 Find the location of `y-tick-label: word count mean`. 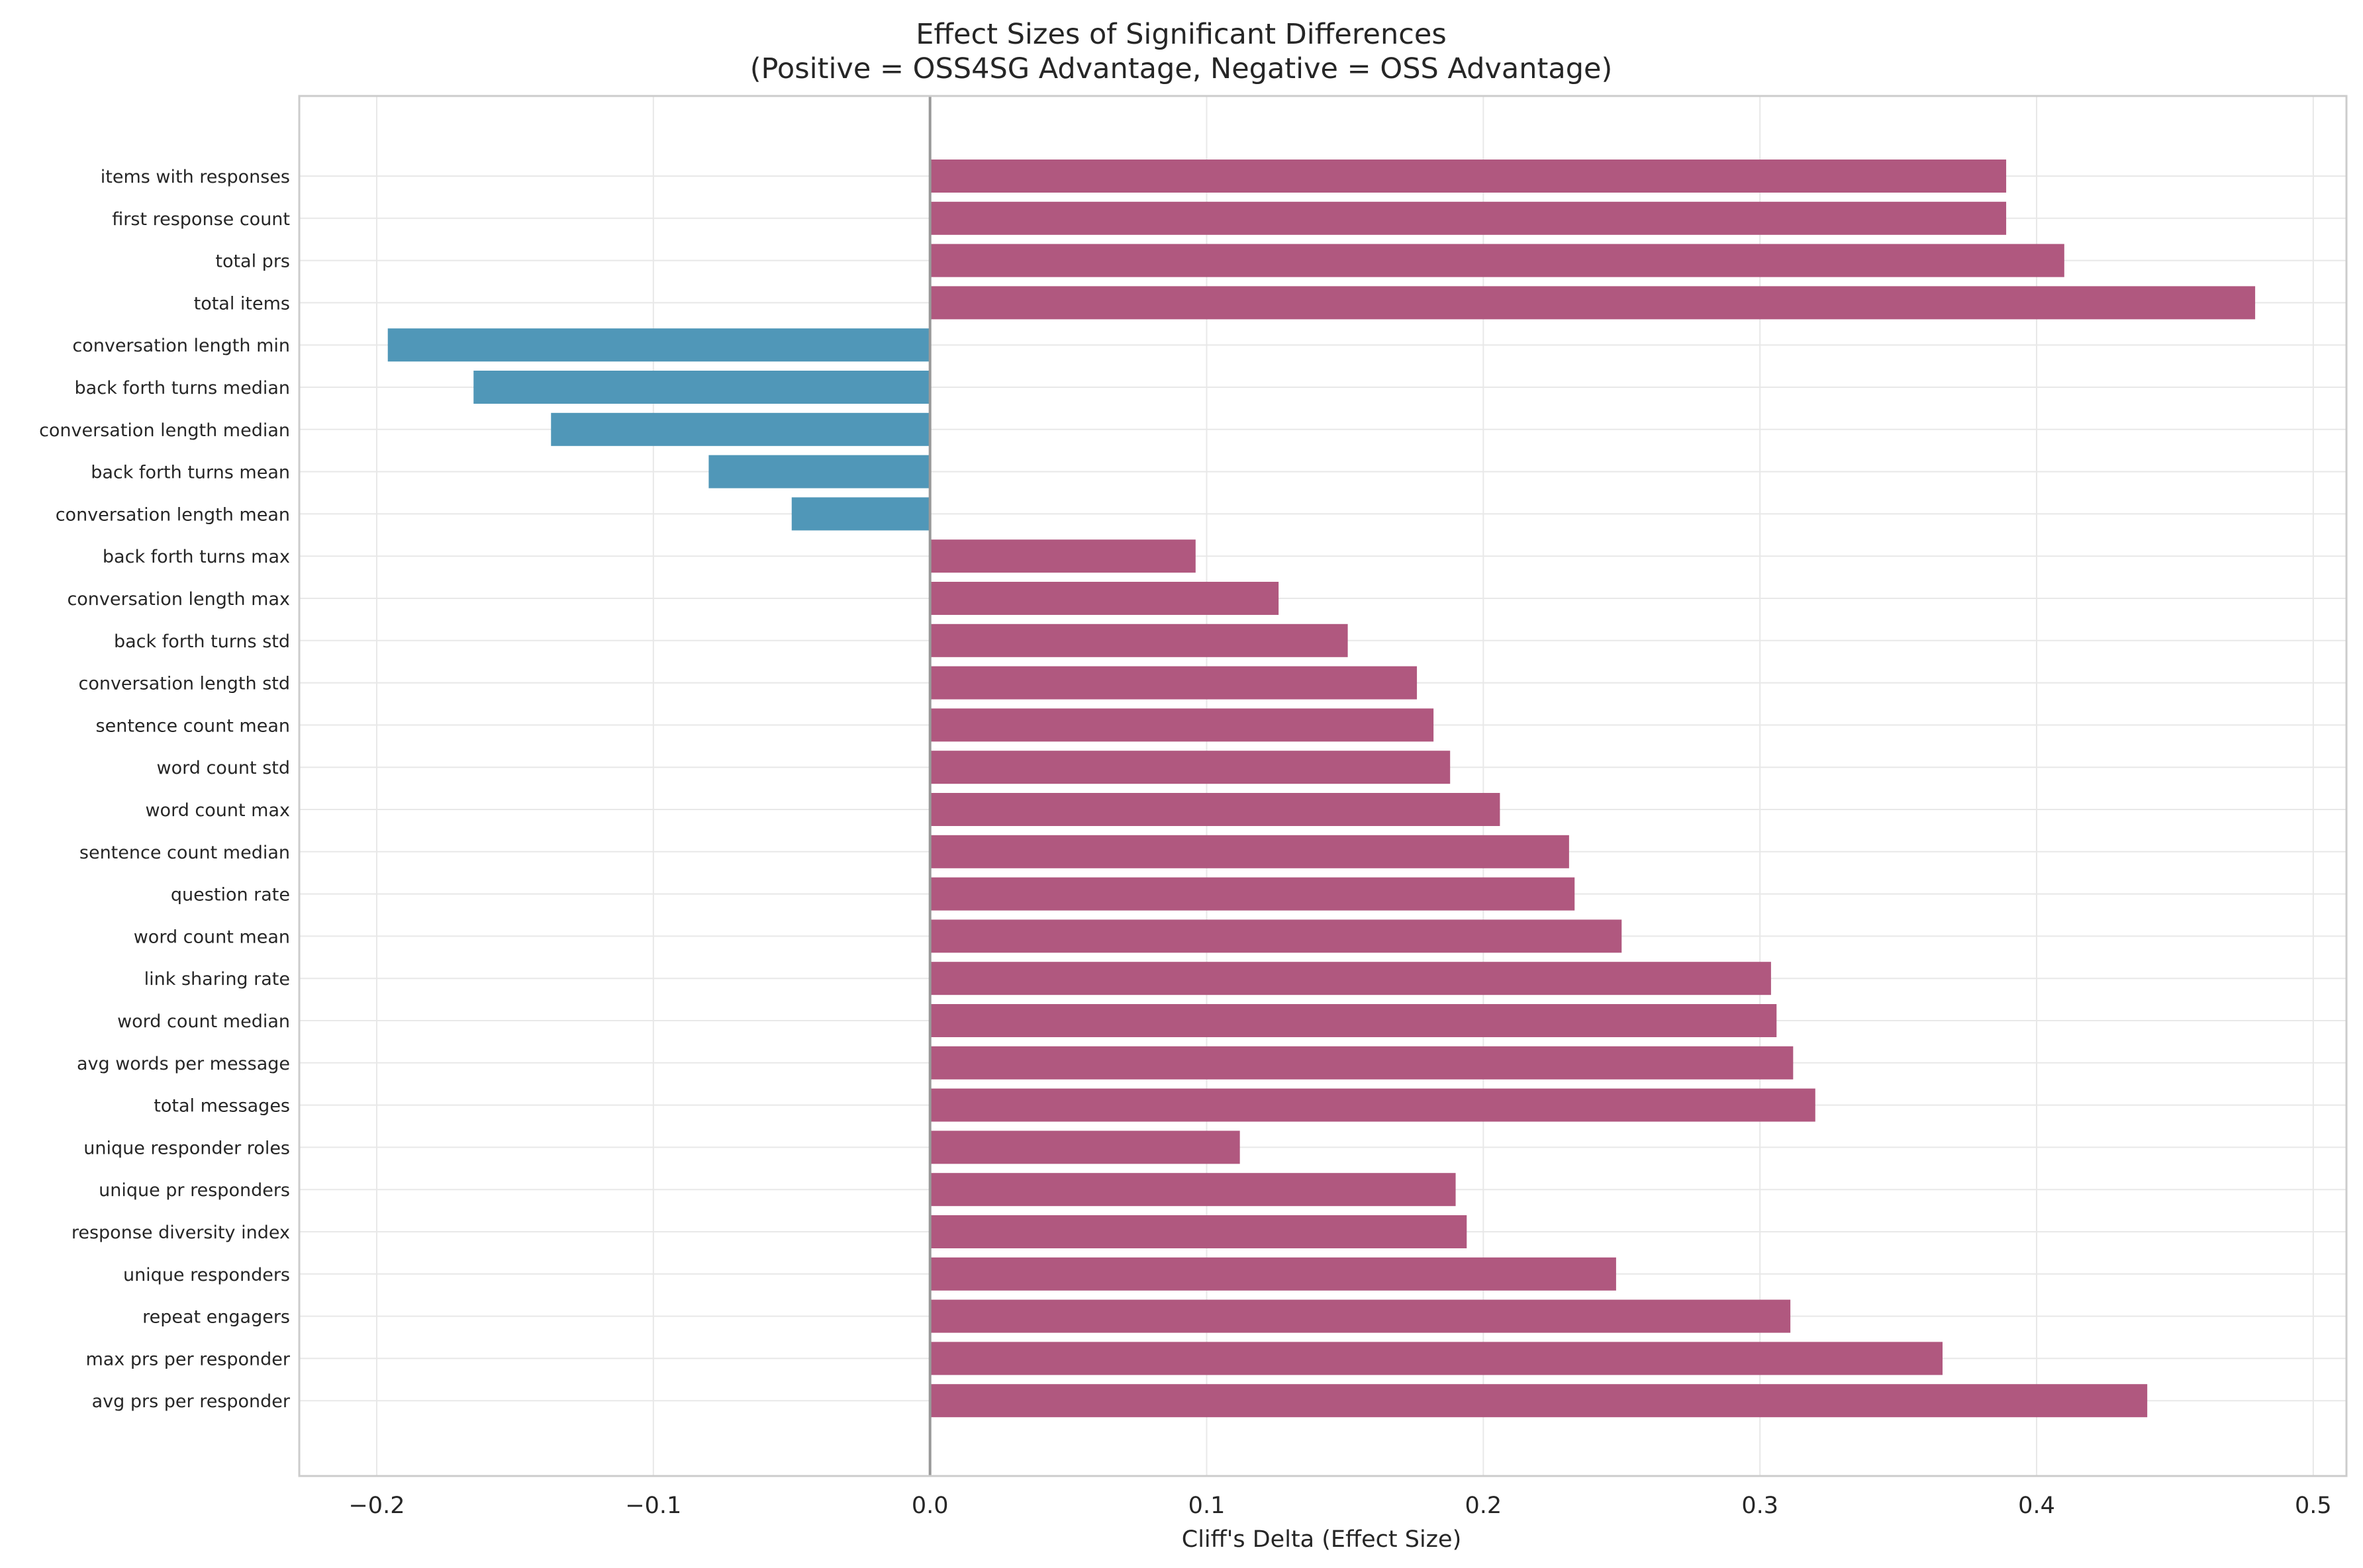

y-tick-label: word count mean is located at coordinates (212, 937).